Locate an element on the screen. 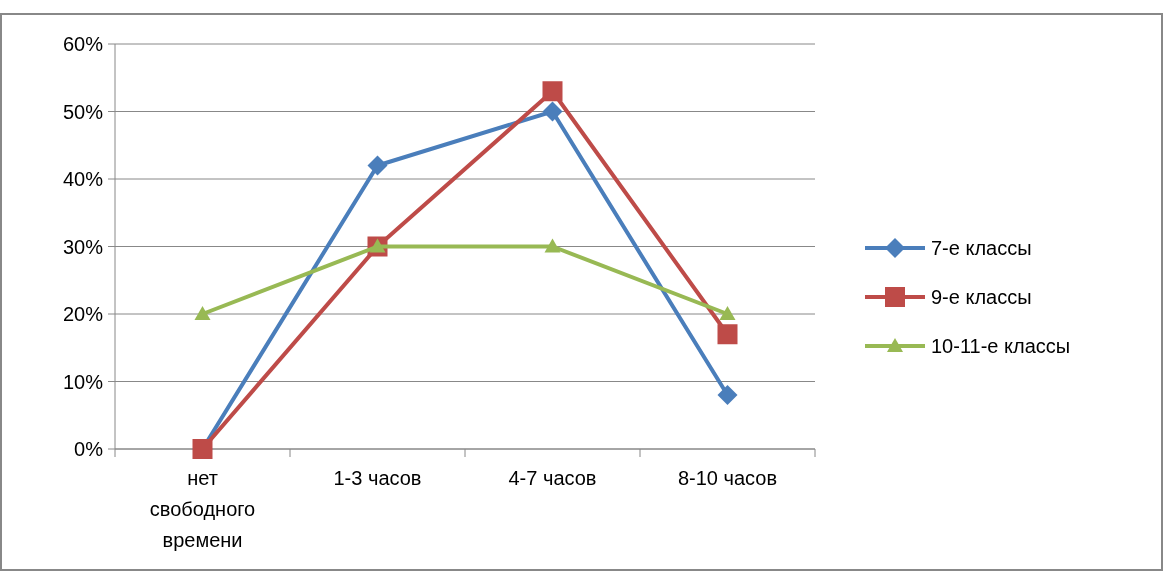 This screenshot has width=1163, height=571. y-tick-label: 10% is located at coordinates (83, 381).